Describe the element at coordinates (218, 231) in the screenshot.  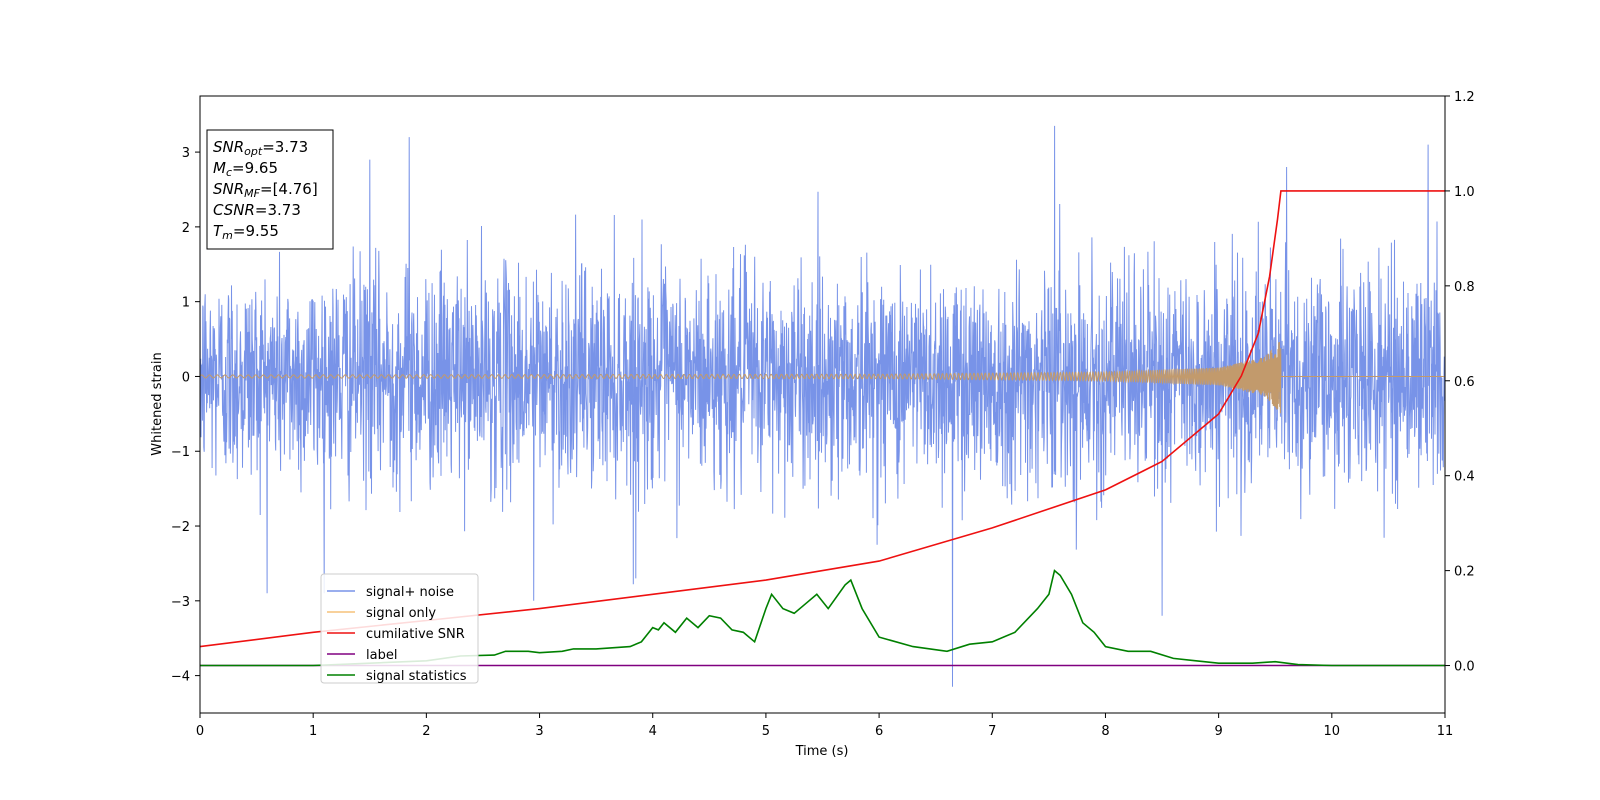
I see `info-symbol: T` at that location.